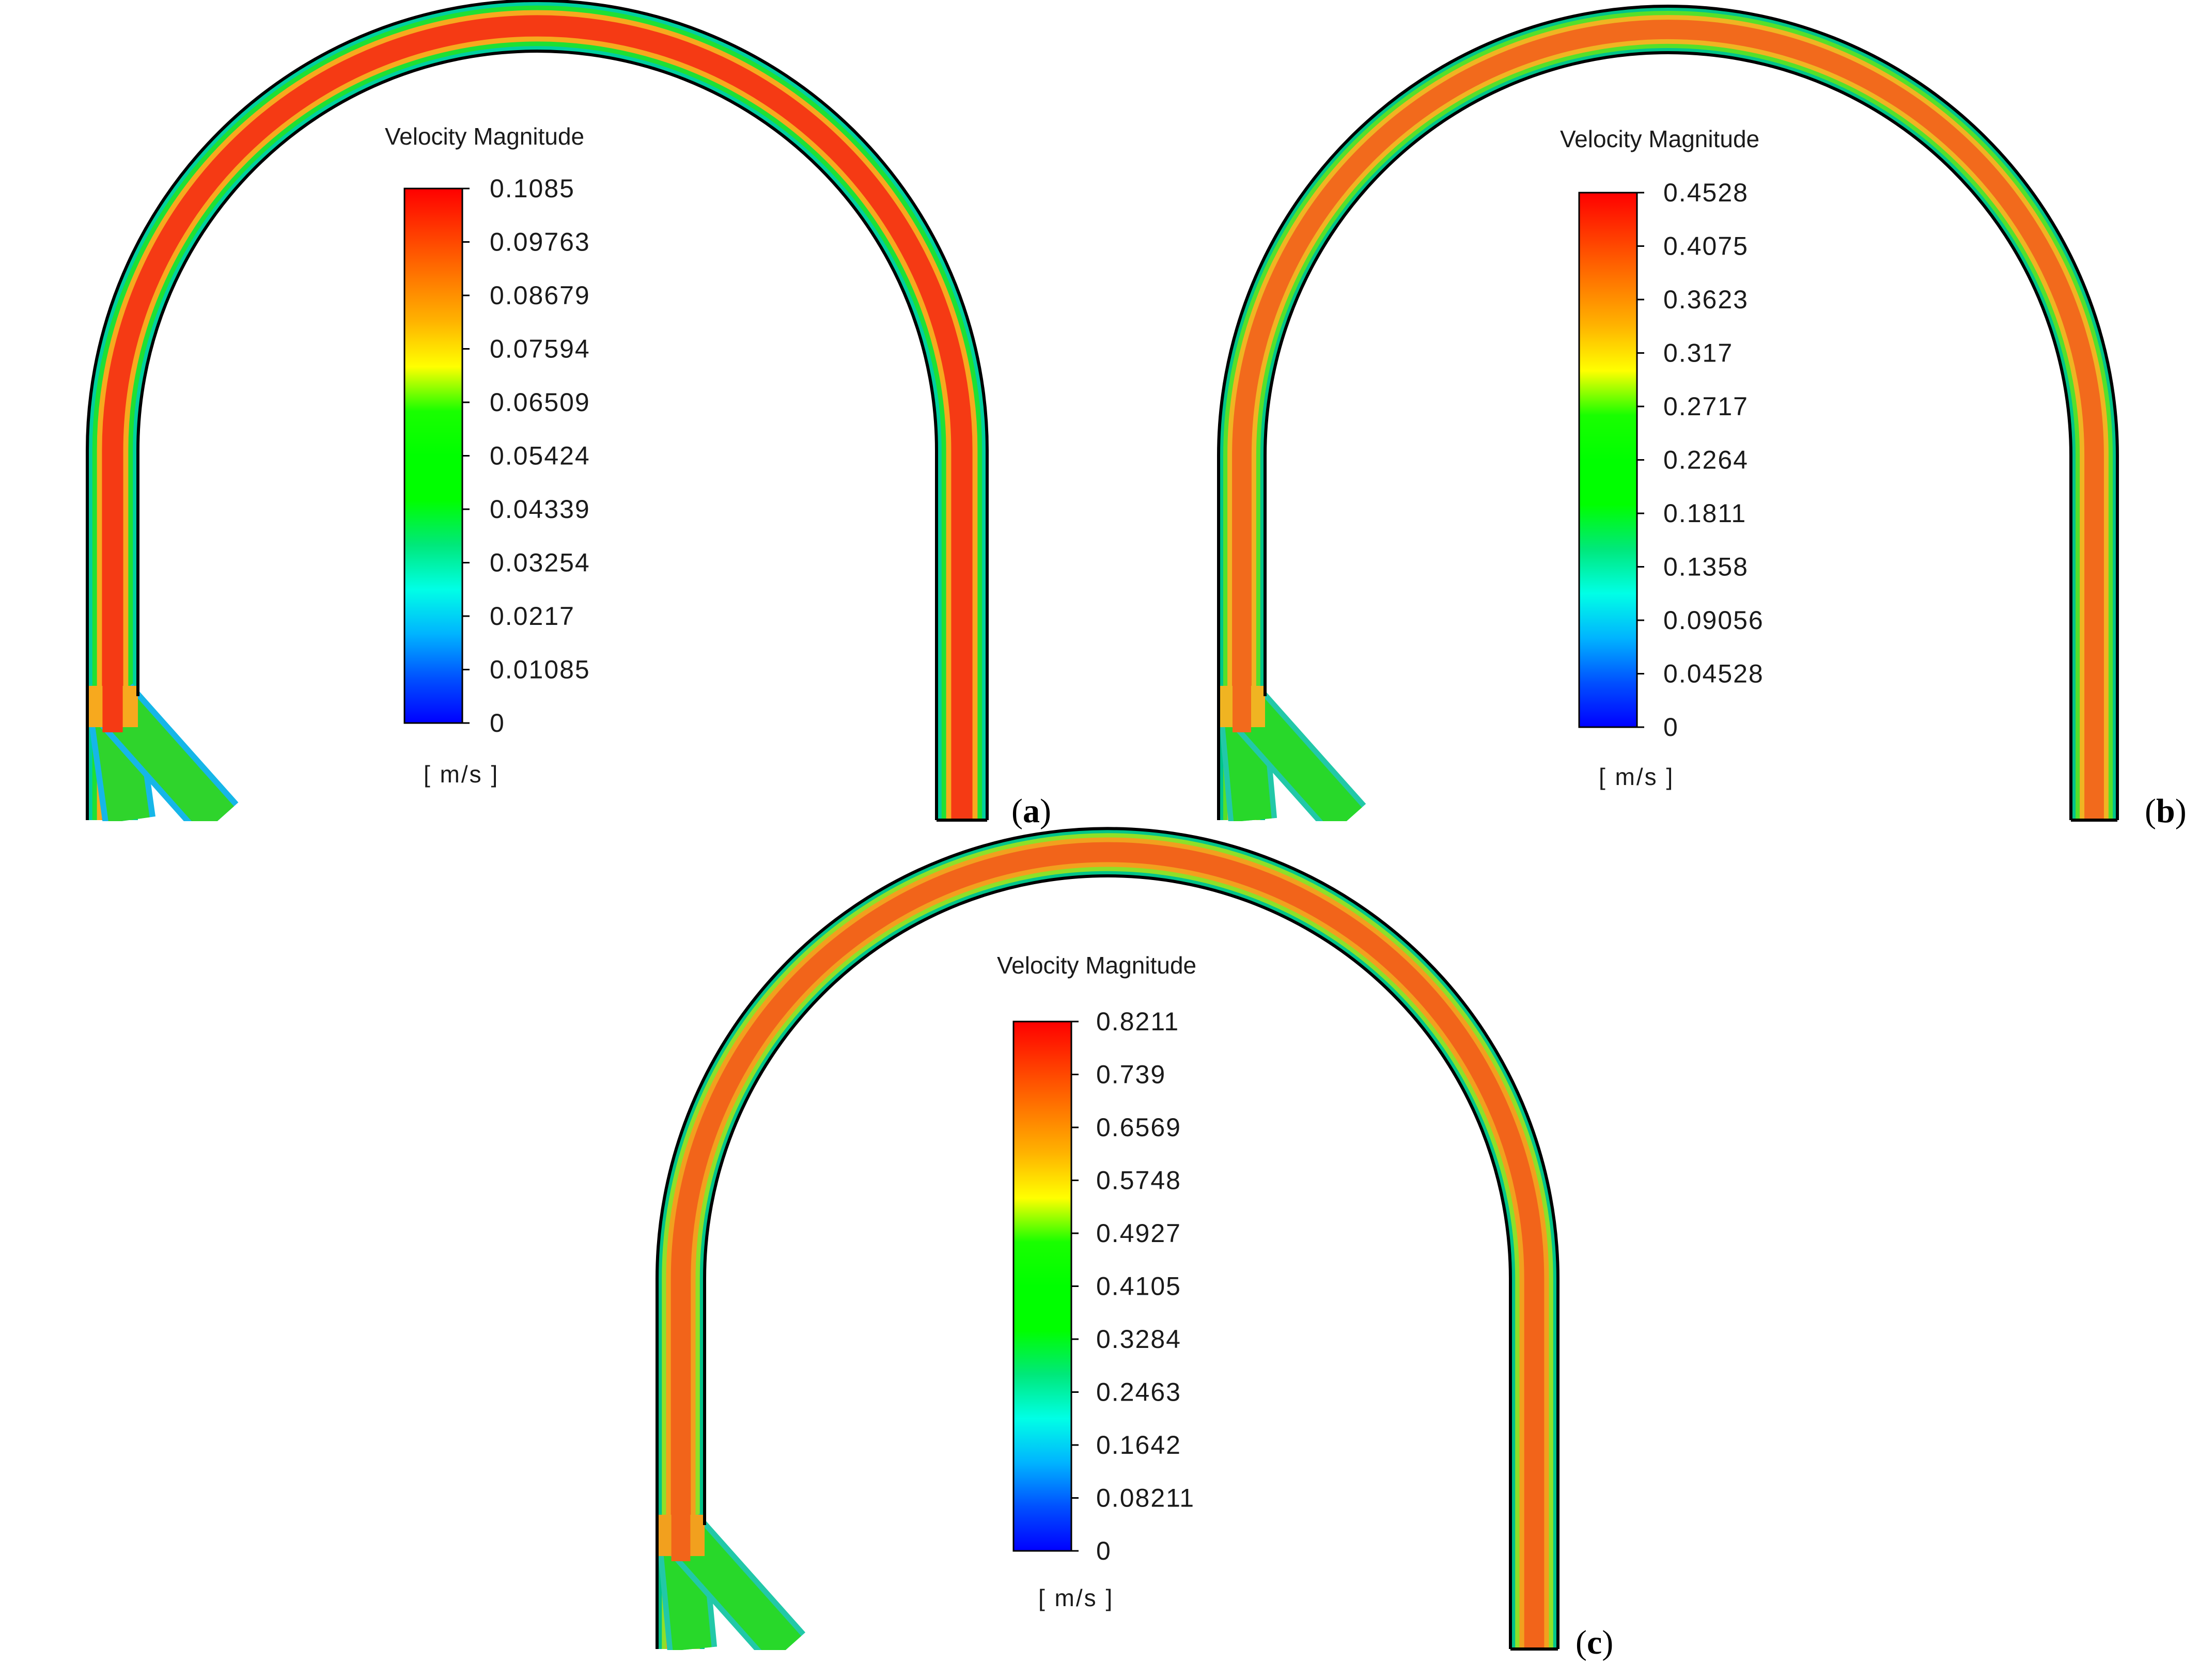 This screenshot has width=2199, height=1680. What do you see at coordinates (1139, 1233) in the screenshot?
I see `colorbar-tick-label: 0.4927` at bounding box center [1139, 1233].